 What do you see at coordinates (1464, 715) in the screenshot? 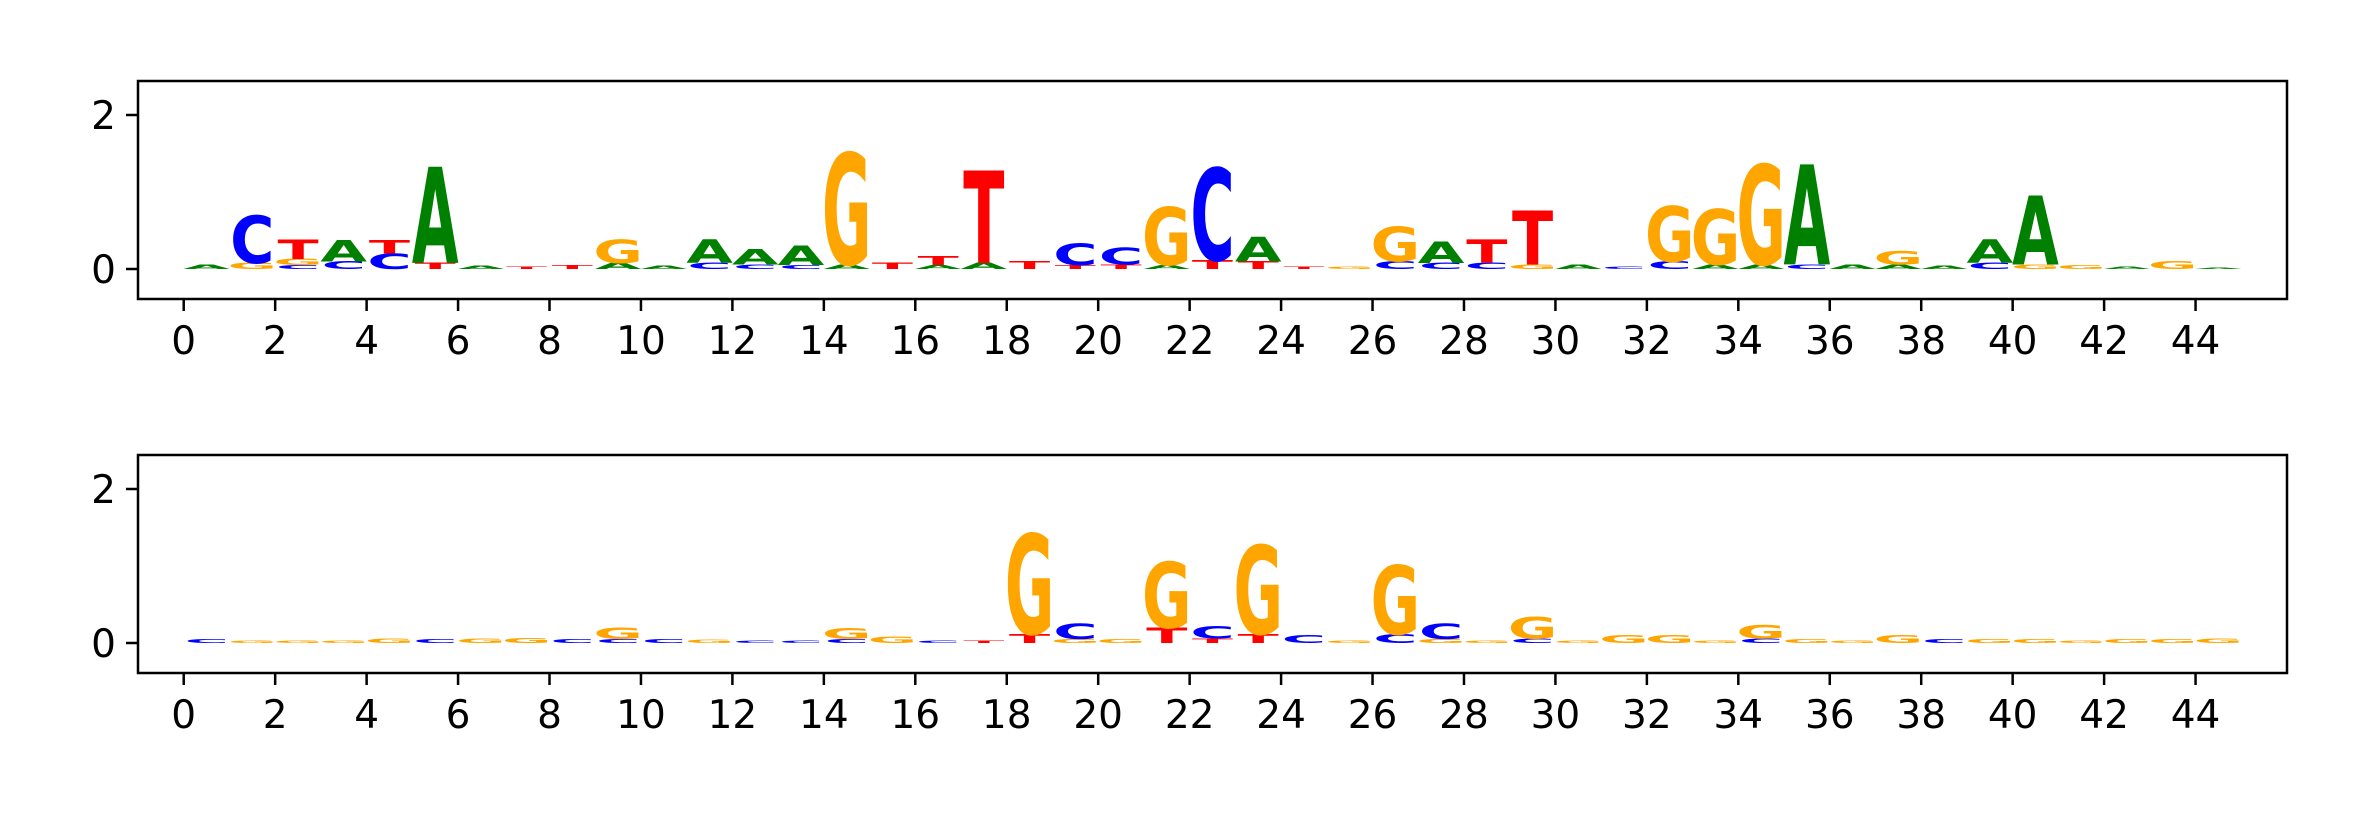
I see `x-tick-label: 28` at bounding box center [1464, 715].